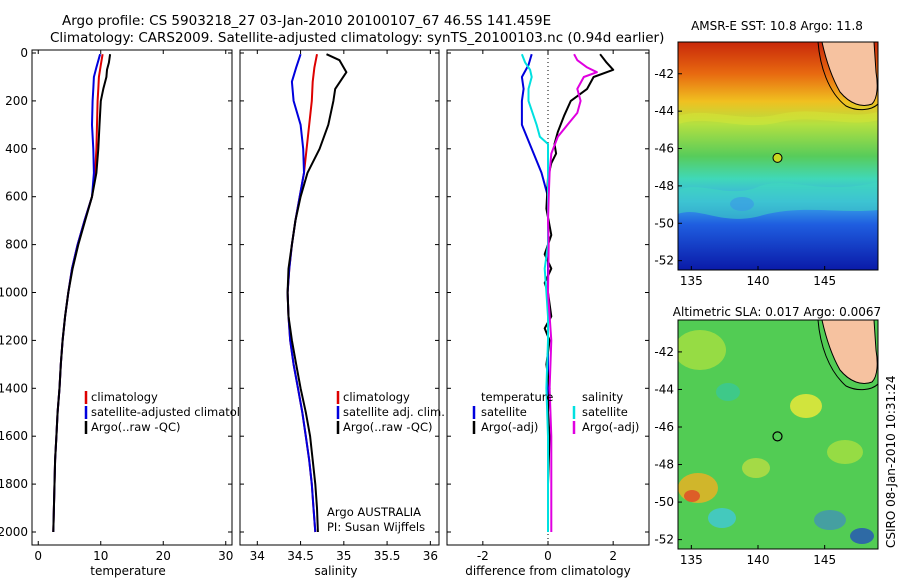  Describe the element at coordinates (504, 412) in the screenshot. I see `legend-label-temp-satellite: satellite` at that location.